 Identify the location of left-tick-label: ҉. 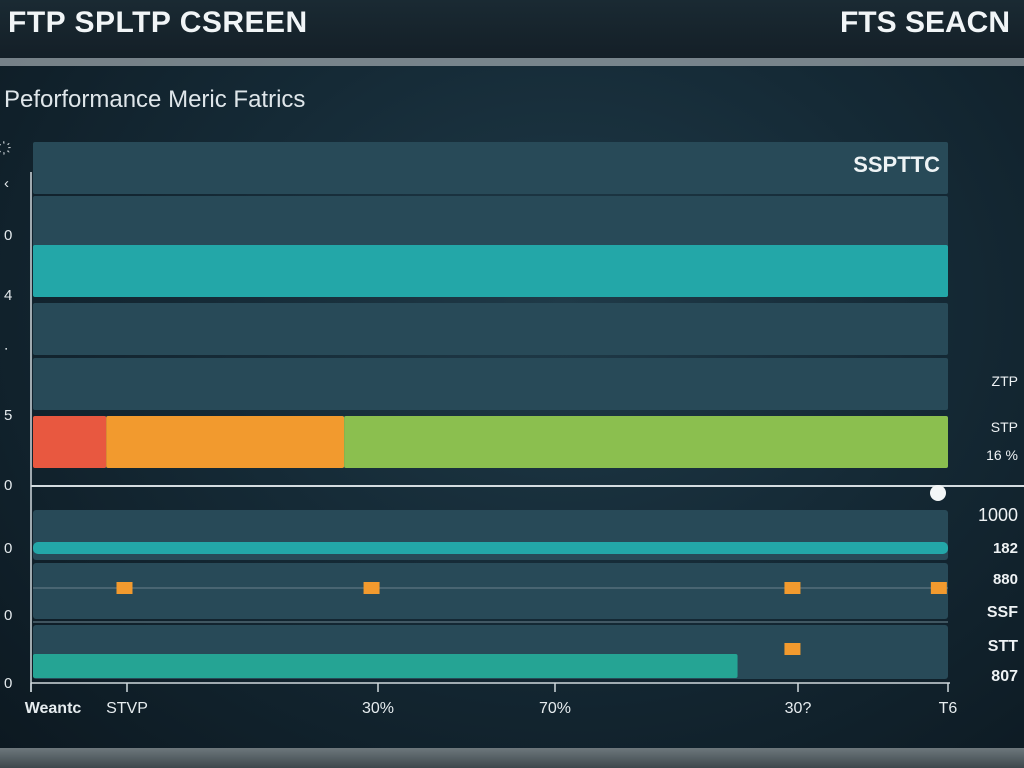
(5, 147).